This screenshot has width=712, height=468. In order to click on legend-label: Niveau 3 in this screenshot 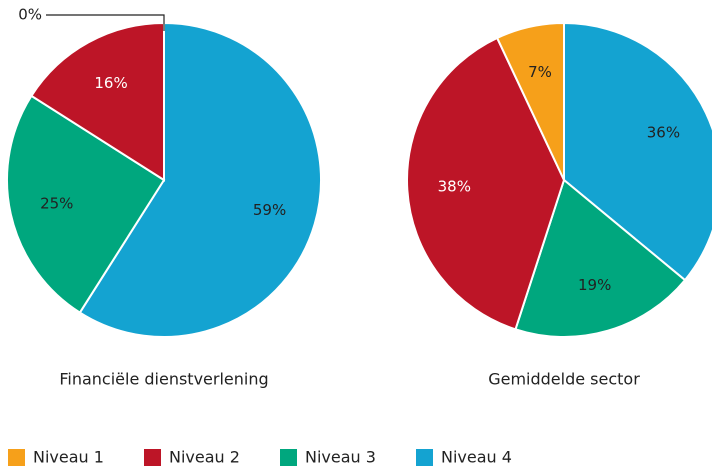, I will do `click(340, 457)`.